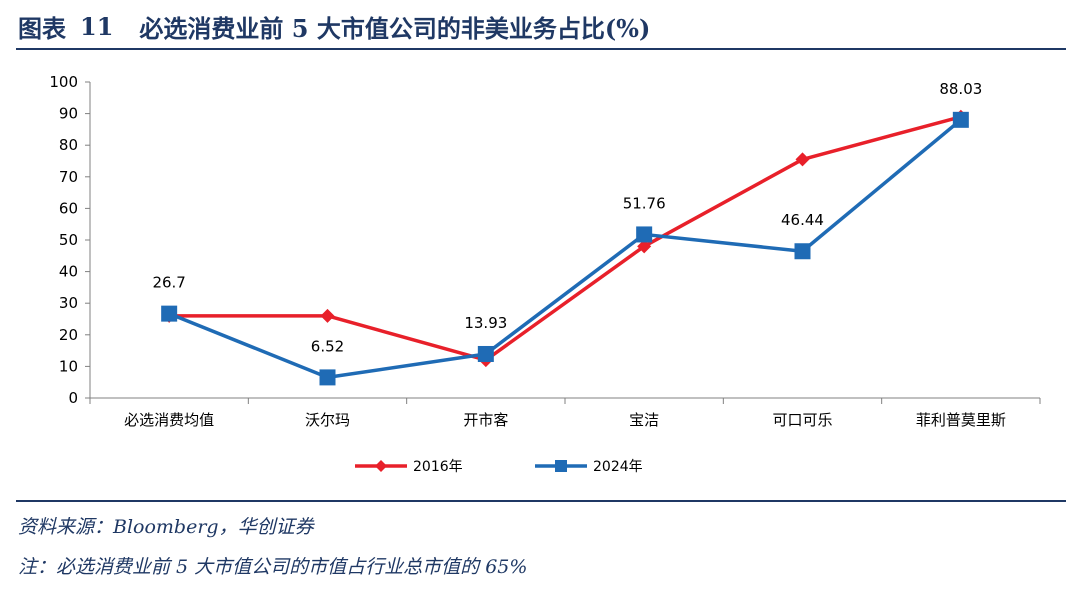 The image size is (1080, 594). Describe the element at coordinates (644, 420) in the screenshot. I see `x-tick-label: 宝洁` at that location.